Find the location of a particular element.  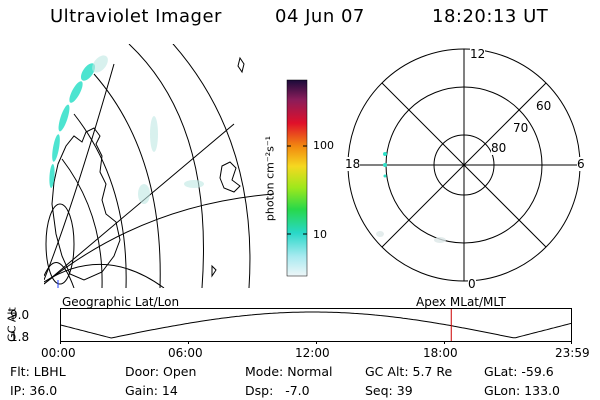

timeline-ylabel: GC Alt is located at coordinates (12, 324).